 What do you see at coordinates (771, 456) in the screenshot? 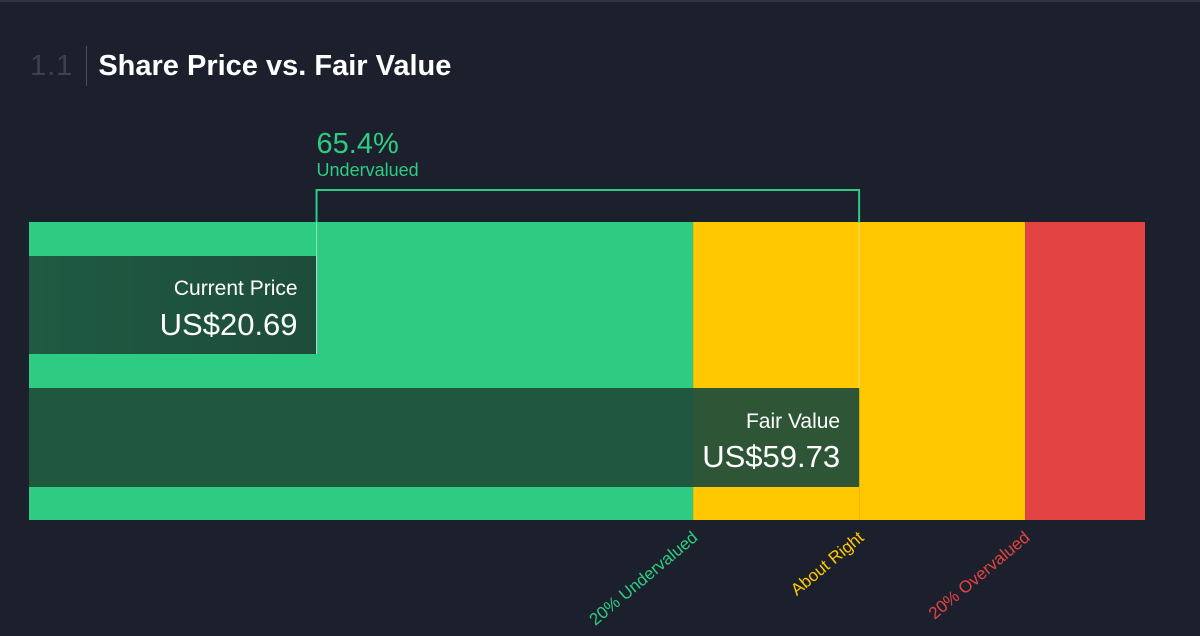
I see `fair-value-value: US$59.73` at bounding box center [771, 456].